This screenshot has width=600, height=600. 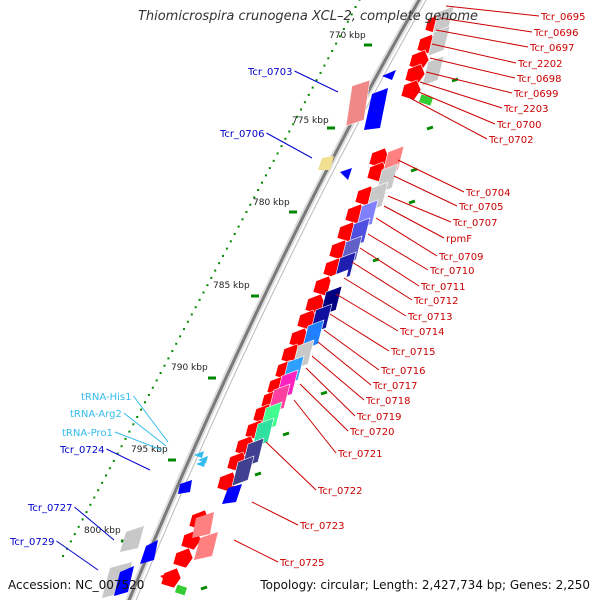 I want to click on right-gene-label: Tcr_0716, so click(x=402, y=371).